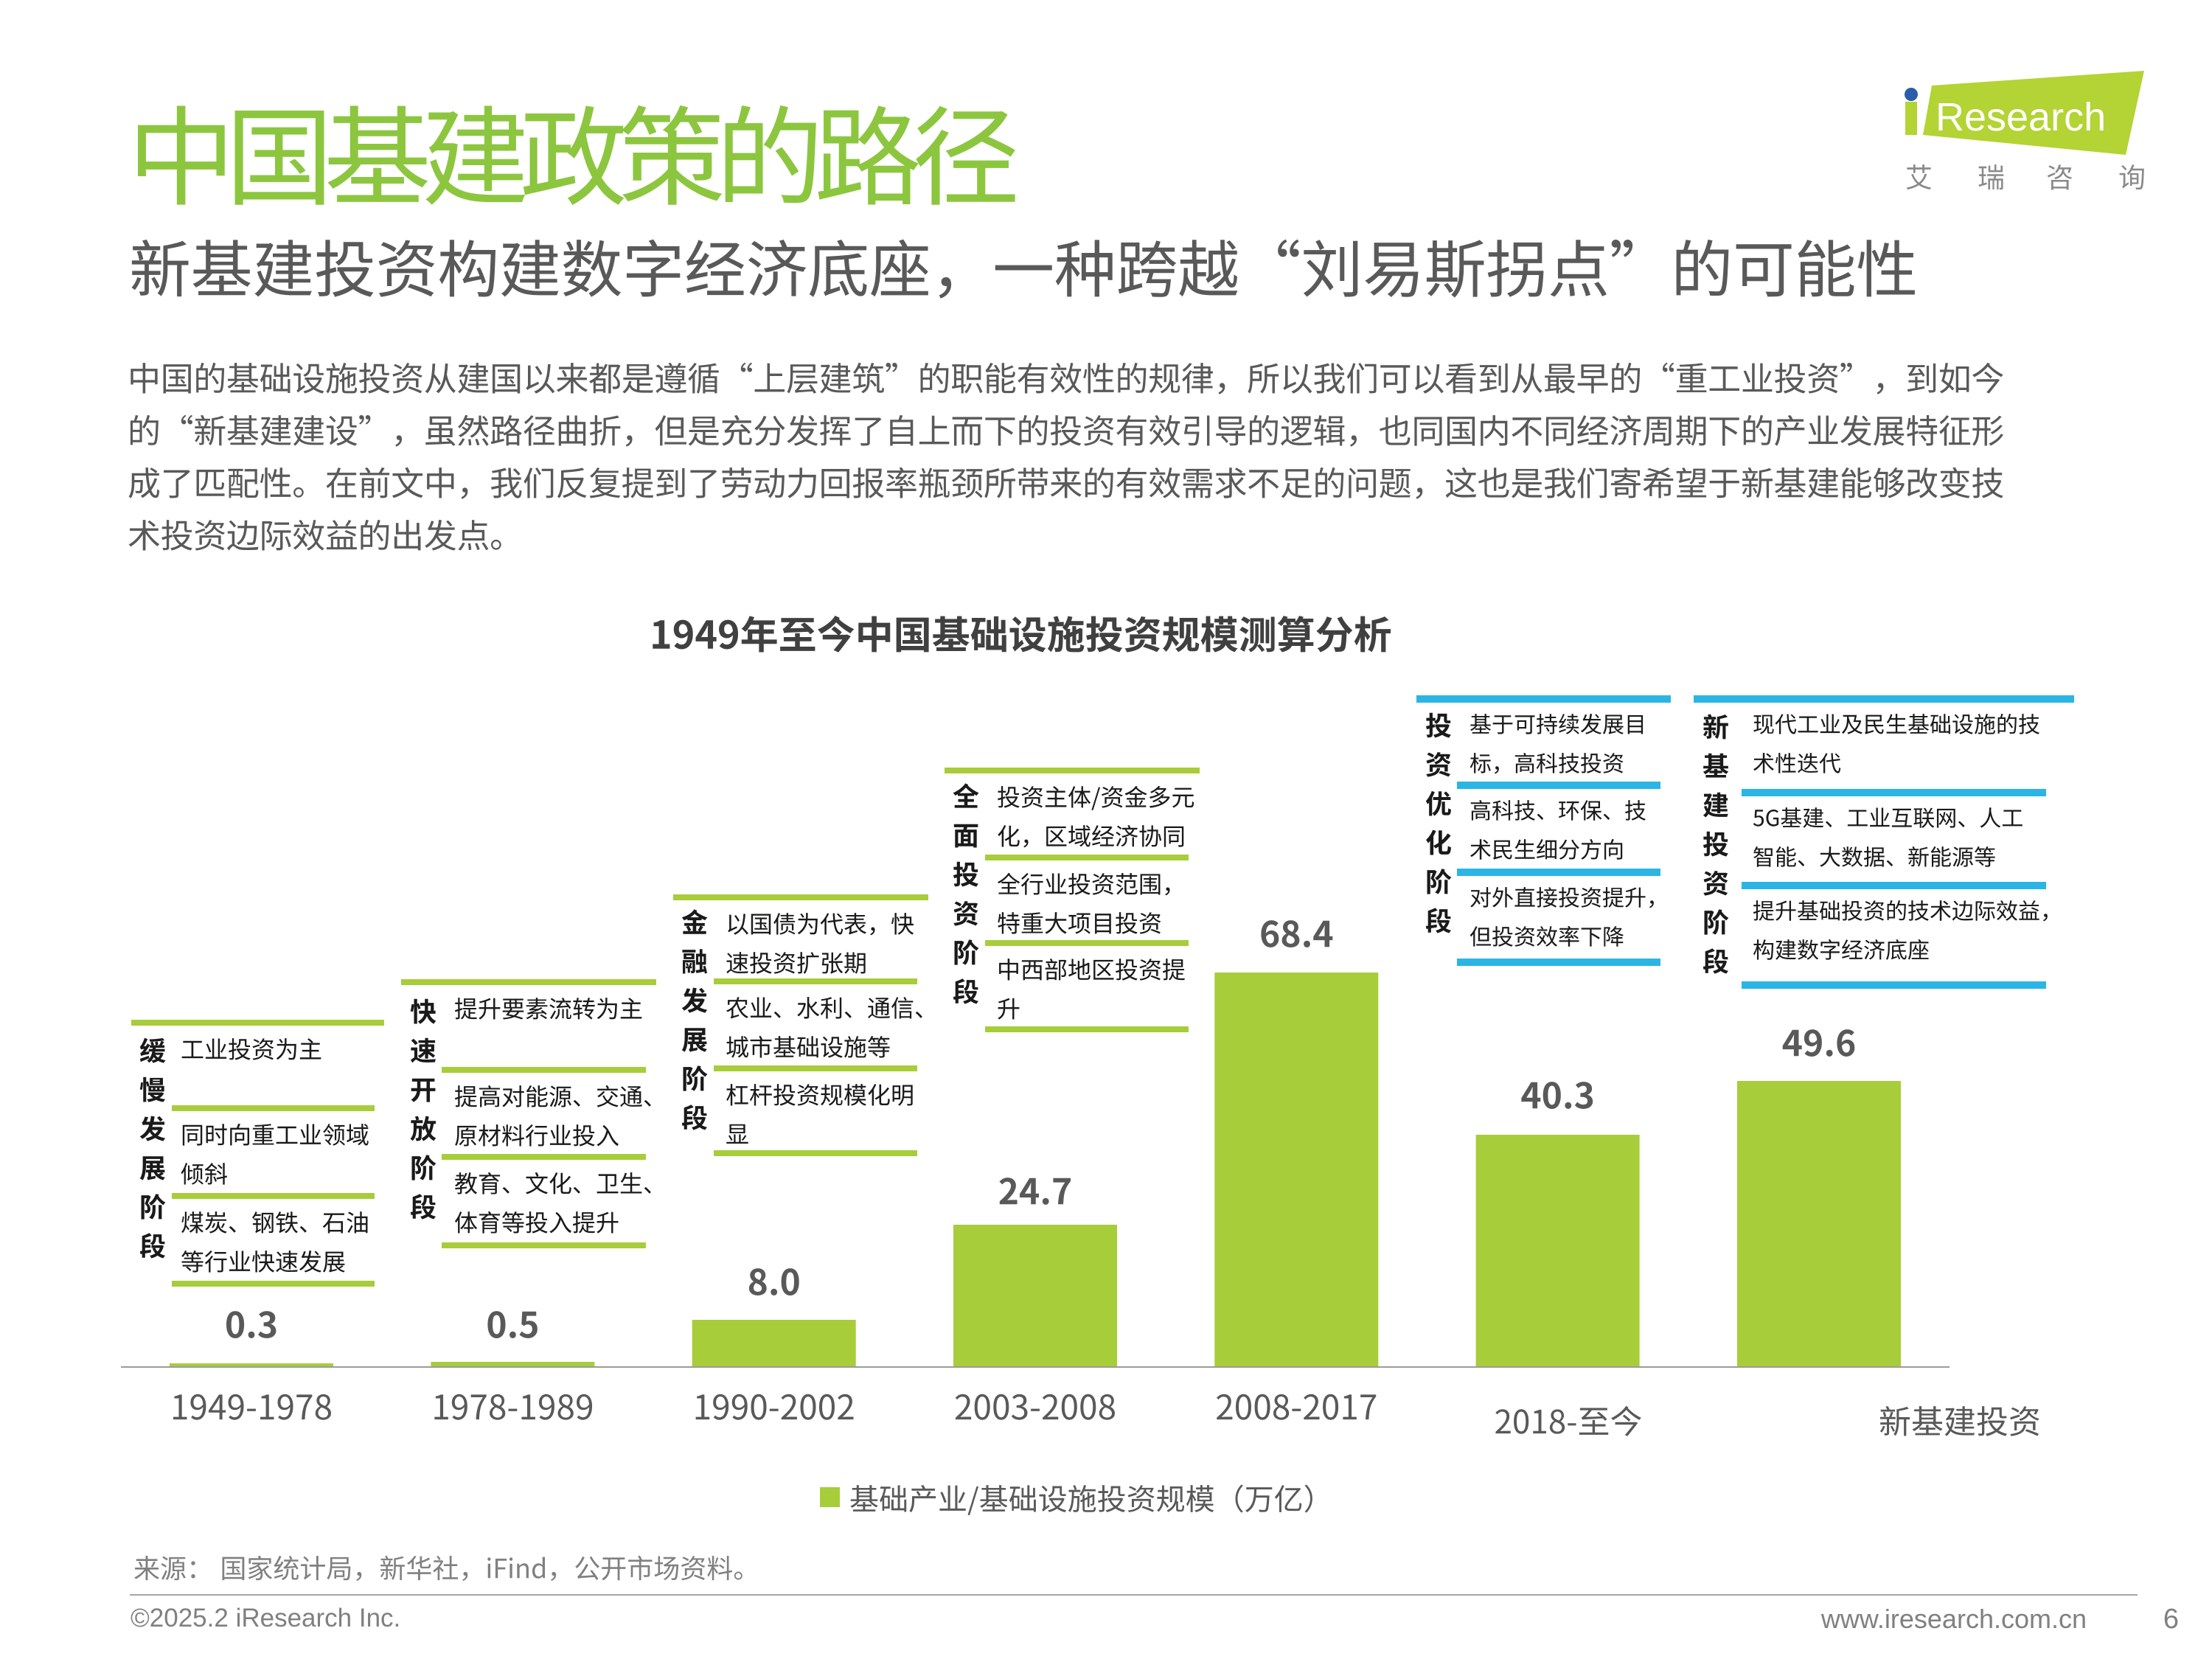 The width and height of the screenshot is (2212, 1659). I want to click on svg-text: Research, so click(2020, 117).